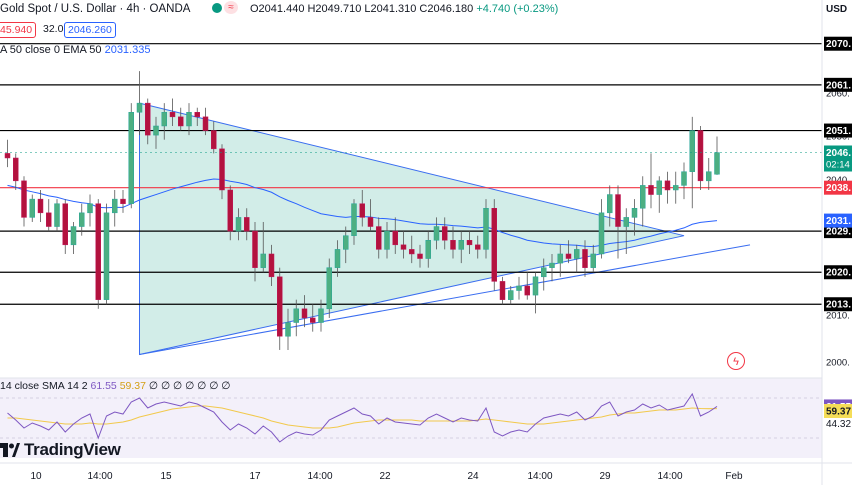 The image size is (852, 485). I want to click on ask-price-button: 2046.260, so click(90, 30).